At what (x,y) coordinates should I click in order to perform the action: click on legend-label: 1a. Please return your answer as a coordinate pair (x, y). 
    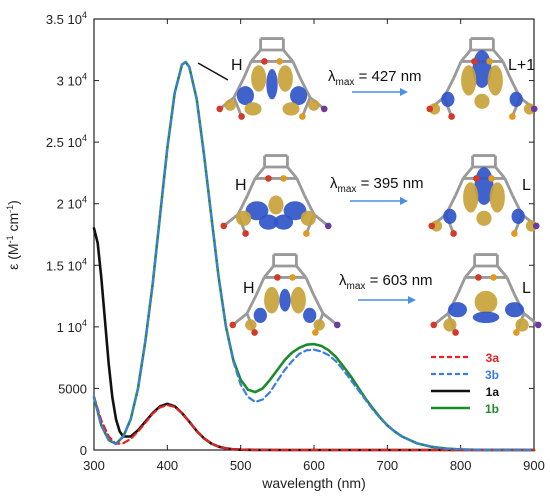
    Looking at the image, I should click on (493, 392).